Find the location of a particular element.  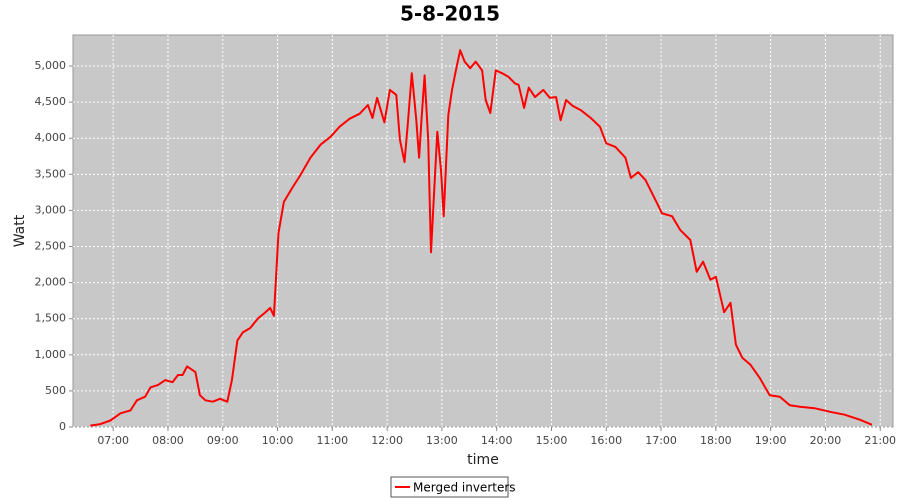

y-tick-label: 5,000 is located at coordinates (51, 65).